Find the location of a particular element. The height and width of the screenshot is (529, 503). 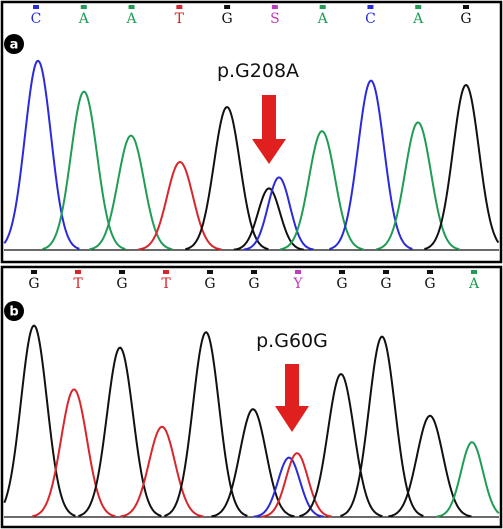

mutation-arrow-a is located at coordinates (269, 129).